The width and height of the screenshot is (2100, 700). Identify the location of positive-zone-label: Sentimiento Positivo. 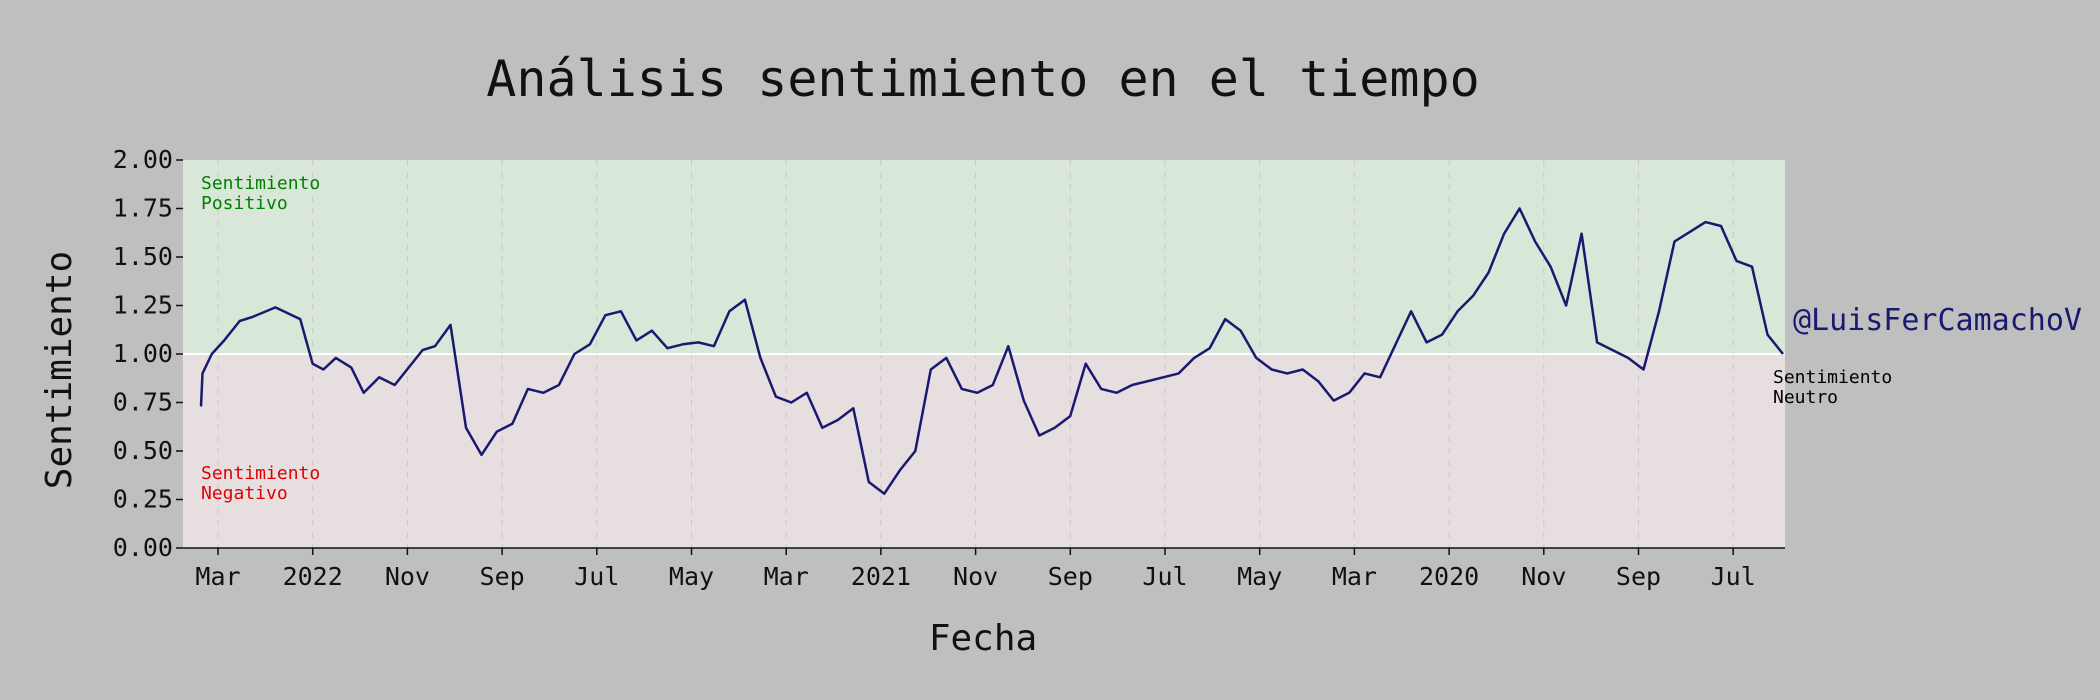
(266, 193).